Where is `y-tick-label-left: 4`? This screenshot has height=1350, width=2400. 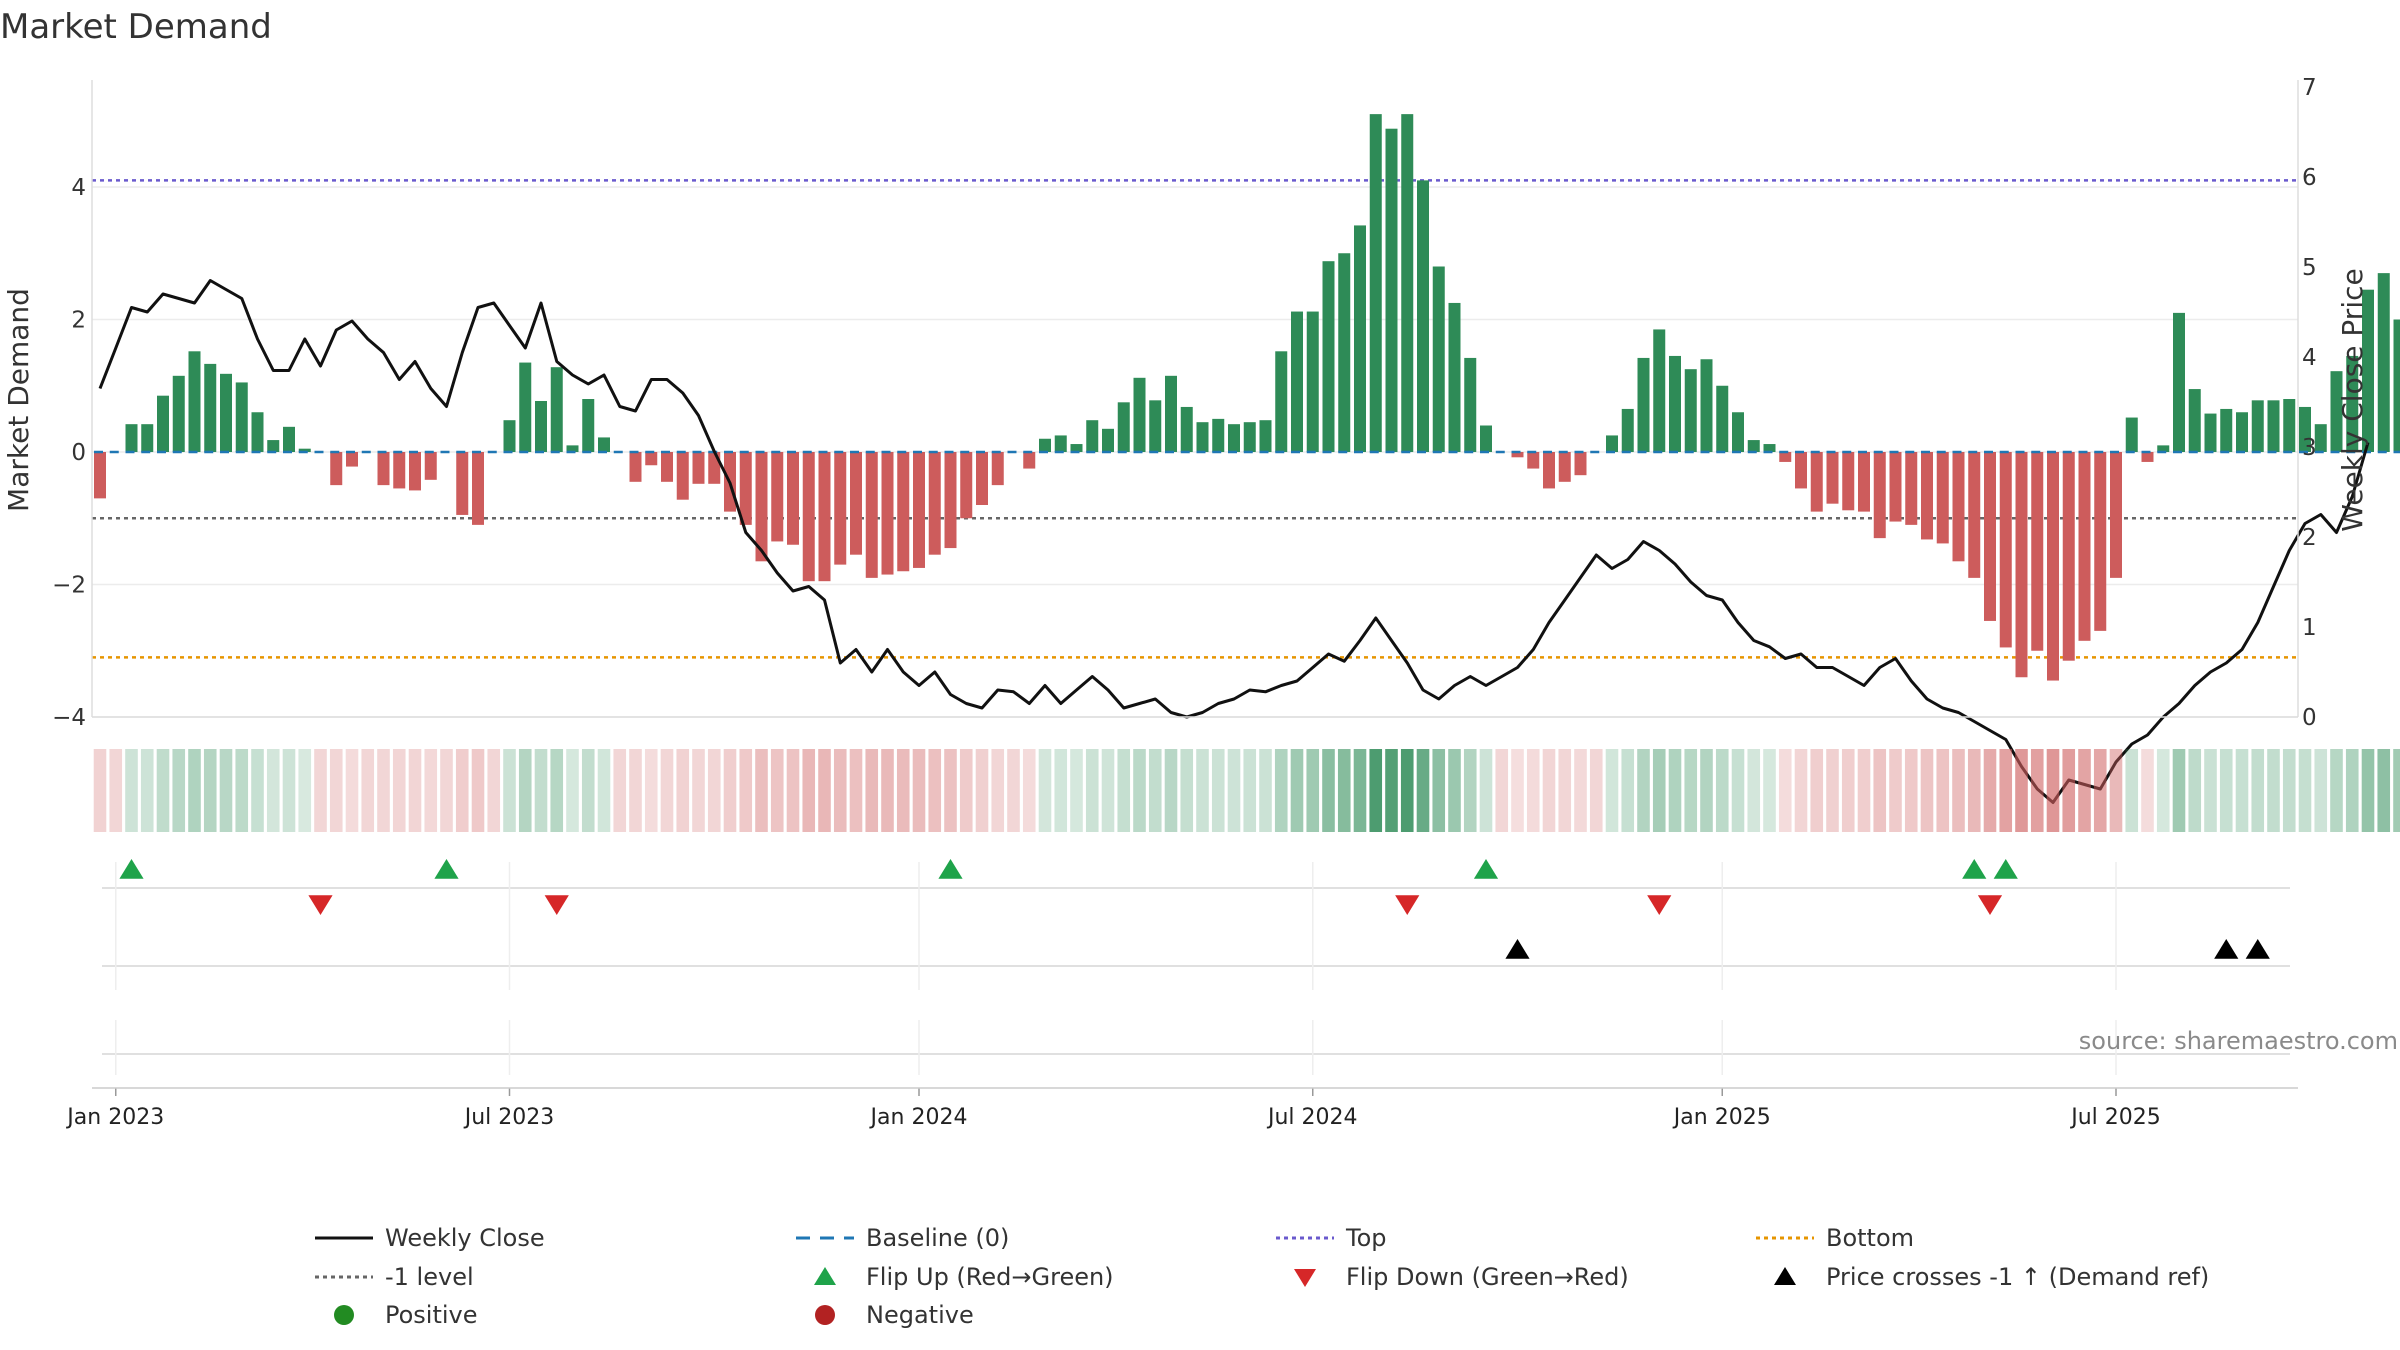 y-tick-label-left: 4 is located at coordinates (78, 188).